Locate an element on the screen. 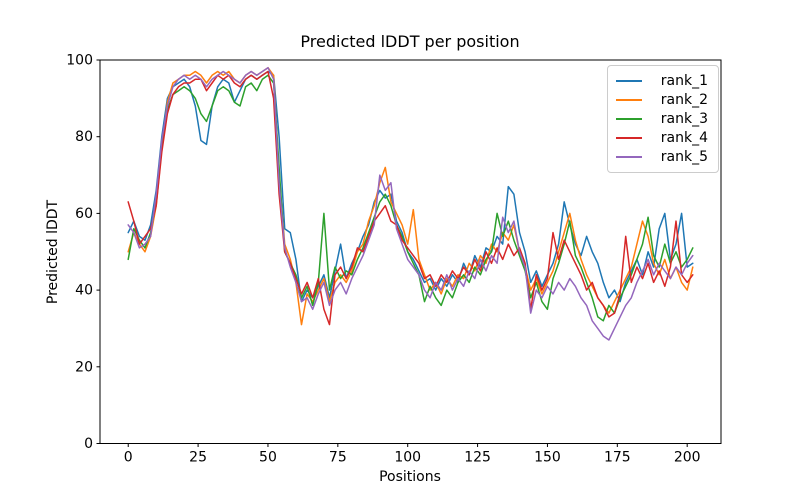  legend-item-rank_1: rank_1 is located at coordinates (663, 81).